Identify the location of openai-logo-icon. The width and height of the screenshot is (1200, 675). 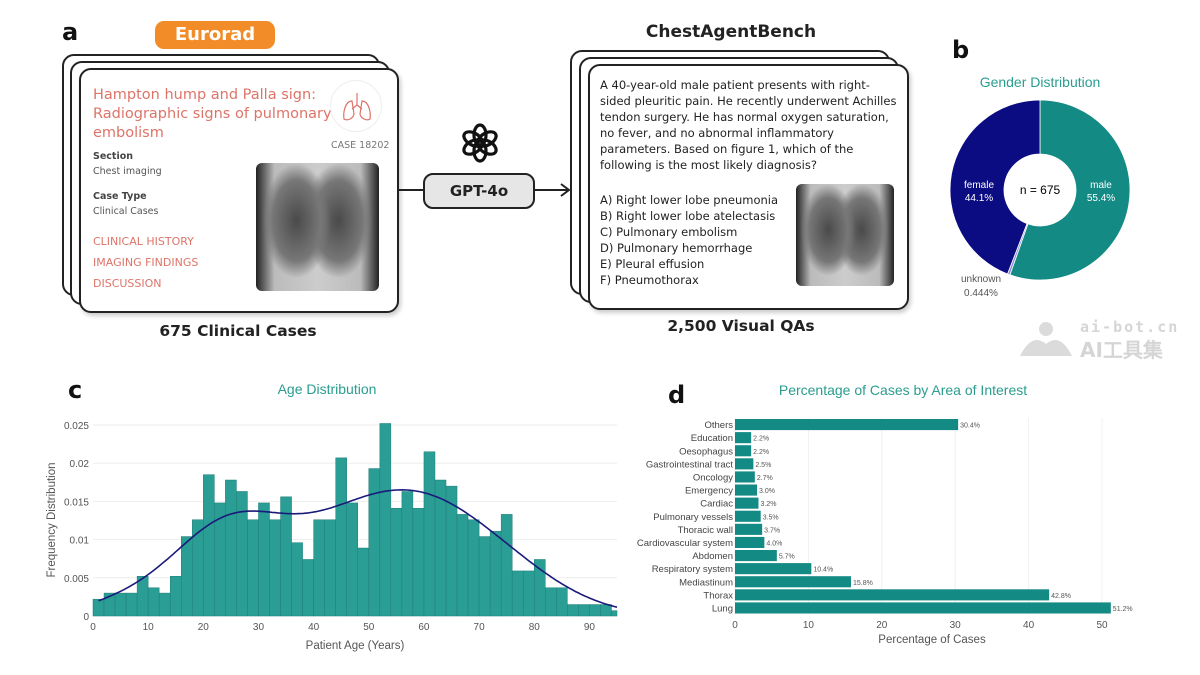
(480, 143).